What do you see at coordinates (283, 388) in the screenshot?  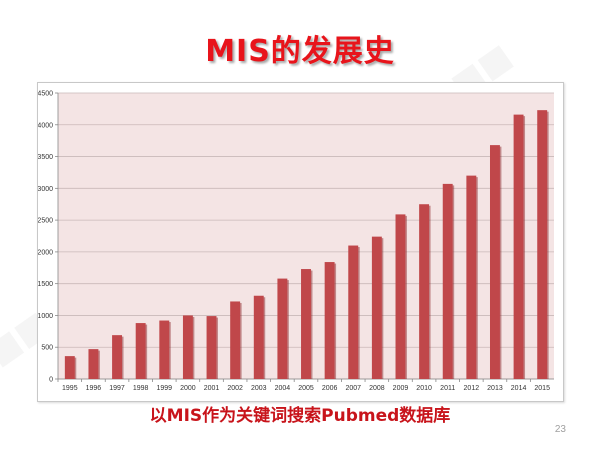 I see `x-tick-label: 2004` at bounding box center [283, 388].